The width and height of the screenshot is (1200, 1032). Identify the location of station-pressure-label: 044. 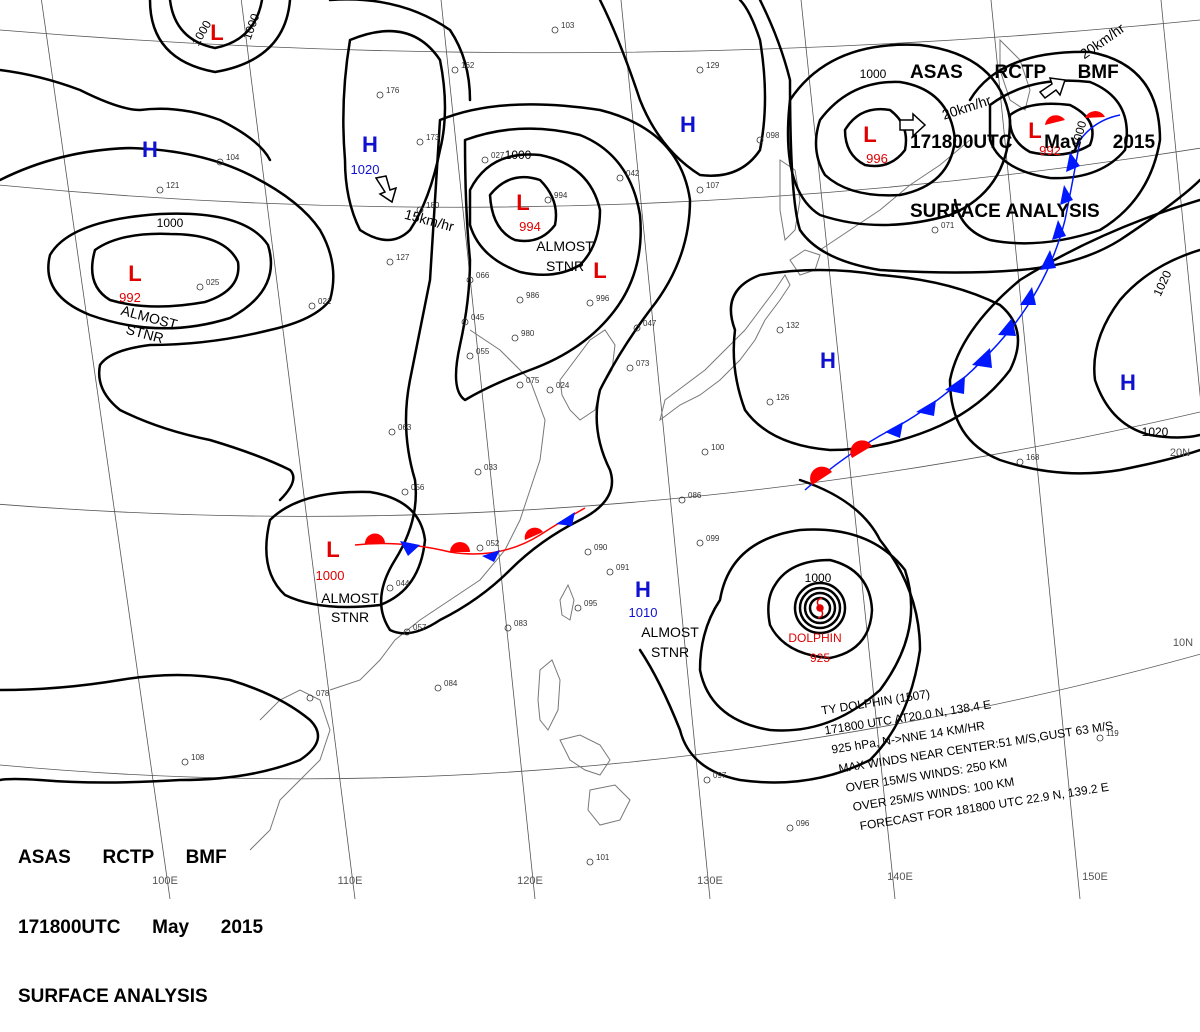
(403, 583).